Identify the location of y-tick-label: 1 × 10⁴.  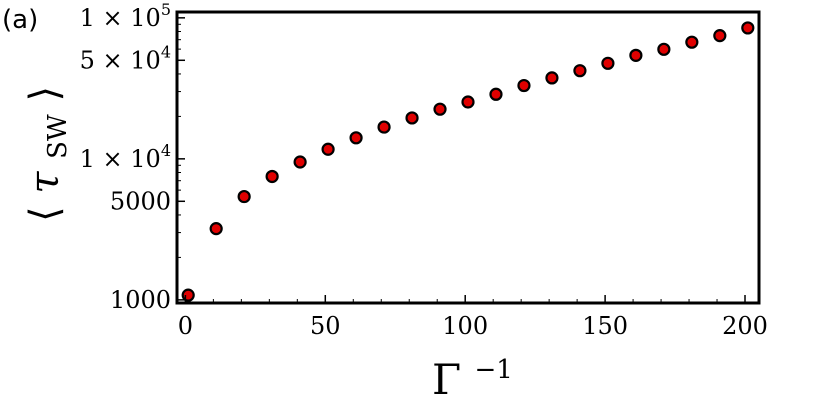
(125, 157).